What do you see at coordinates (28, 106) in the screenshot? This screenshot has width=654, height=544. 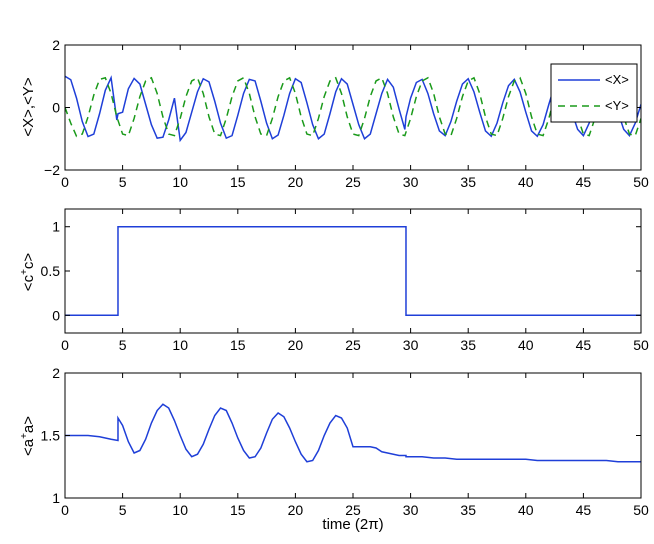 I see `ylabel-xy: <X>,<Y>` at bounding box center [28, 106].